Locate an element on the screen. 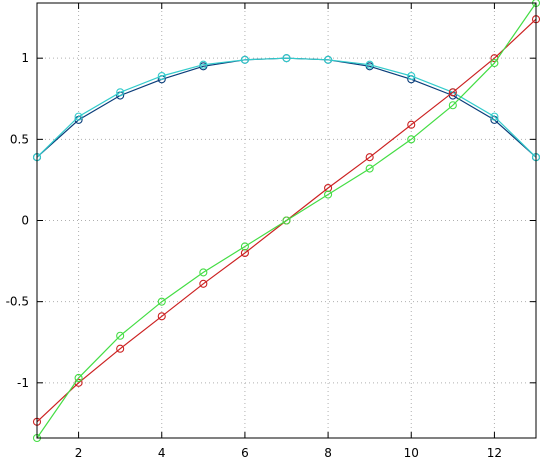 The image size is (540, 462). x-tick-label: 4 is located at coordinates (162, 453).